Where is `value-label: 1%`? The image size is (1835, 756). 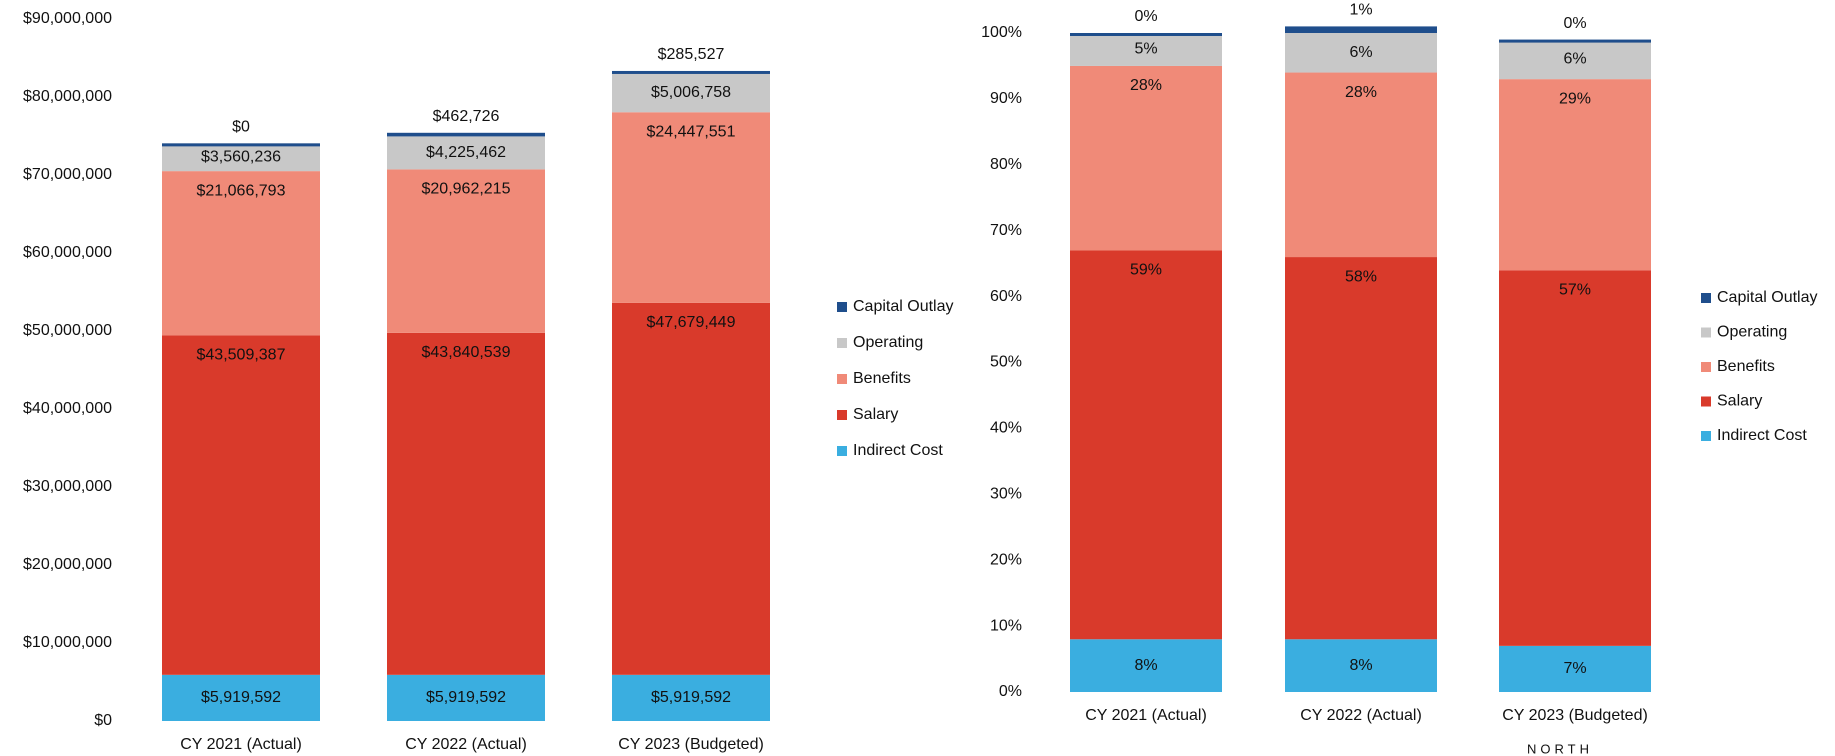
value-label: 1% is located at coordinates (1360, 10).